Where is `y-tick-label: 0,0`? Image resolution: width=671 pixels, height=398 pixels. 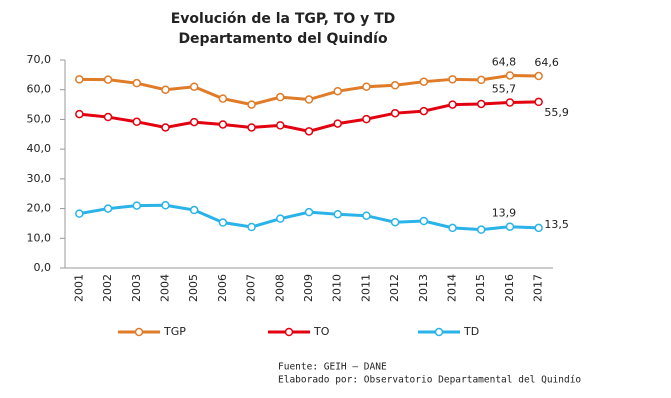 y-tick-label: 0,0 is located at coordinates (43, 267).